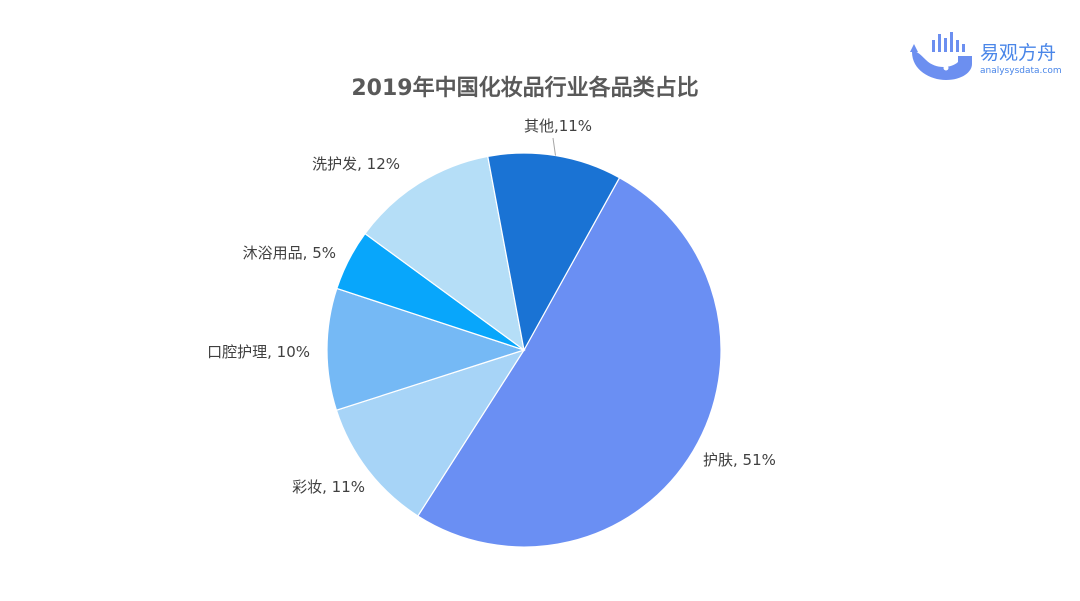 Image resolution: width=1080 pixels, height=601 pixels. Describe the element at coordinates (942, 65) in the screenshot. I see `logo-whale-icon` at that location.